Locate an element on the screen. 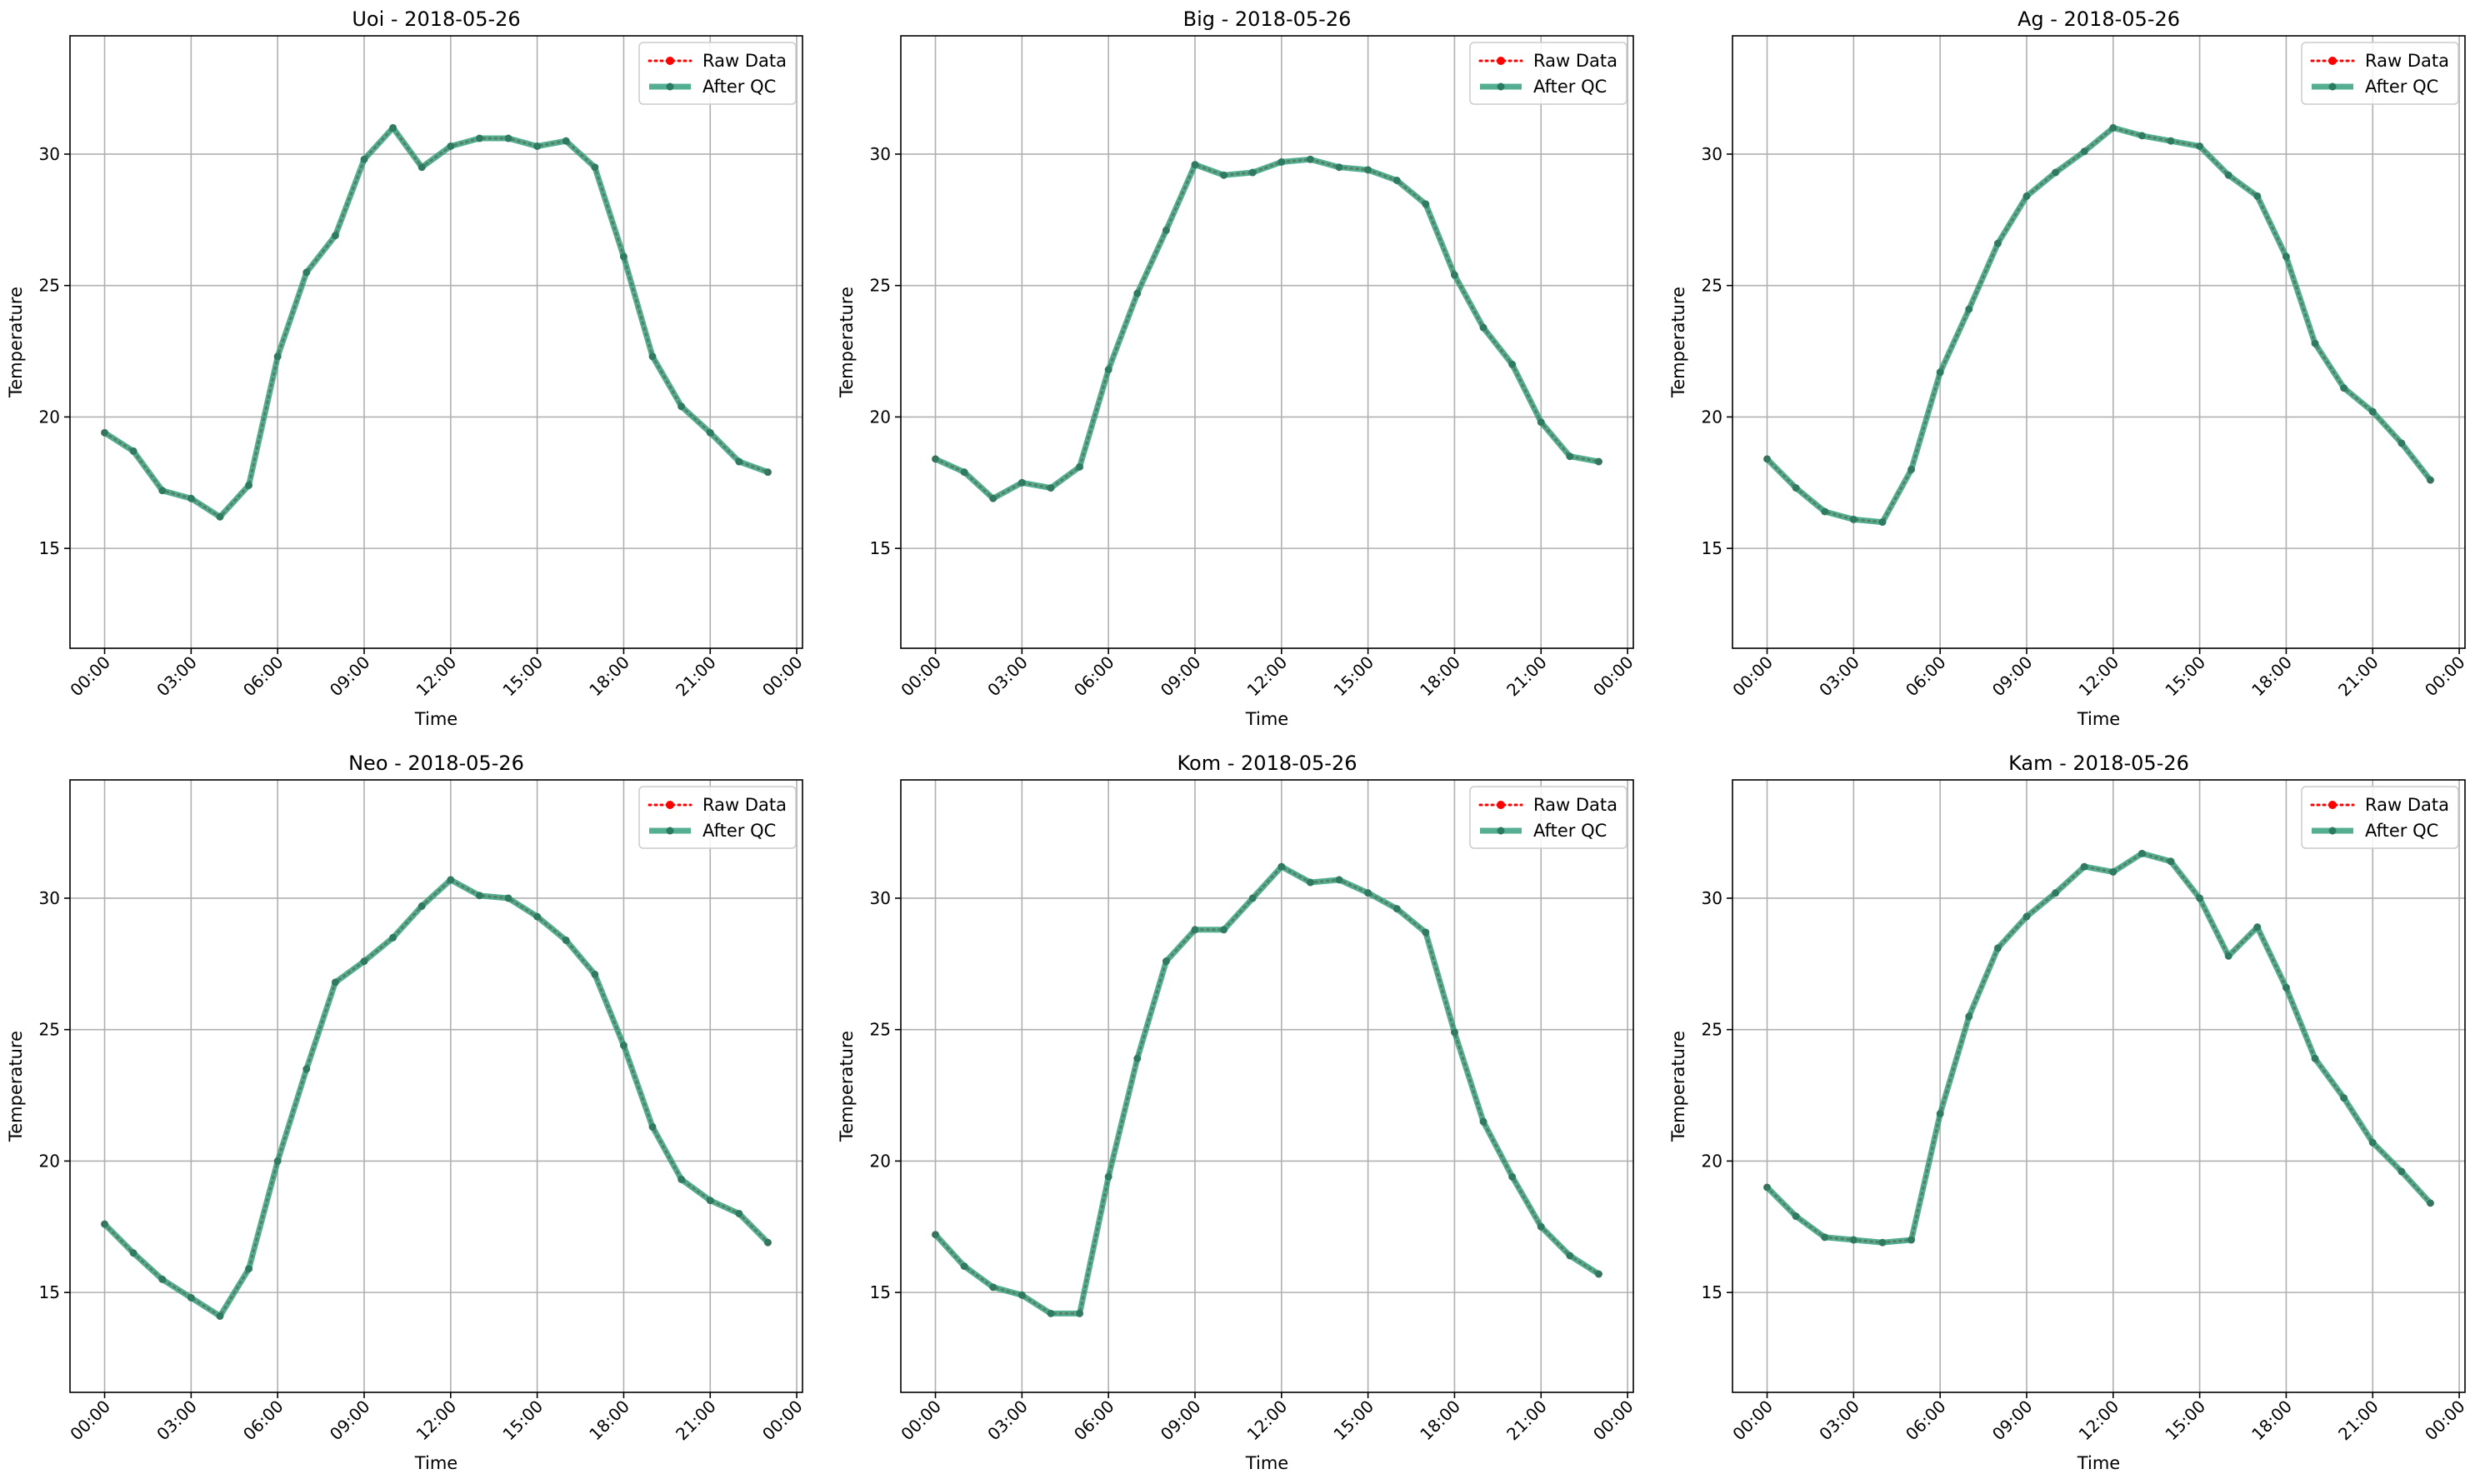 This screenshot has width=2485, height=1484. y-tick-label: 25 is located at coordinates (1712, 286).